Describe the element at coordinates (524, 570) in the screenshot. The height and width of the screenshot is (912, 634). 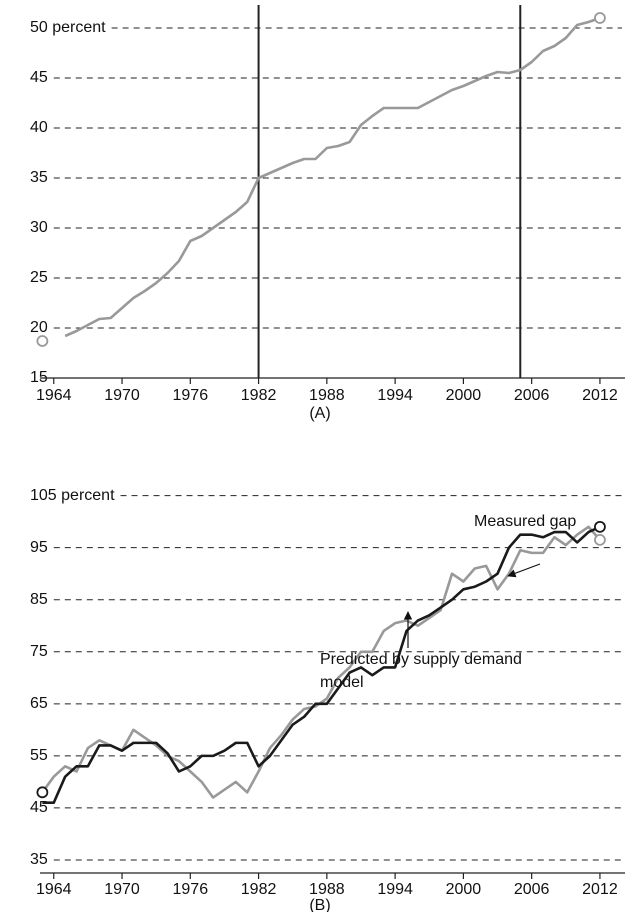
I see `arrow` at that location.